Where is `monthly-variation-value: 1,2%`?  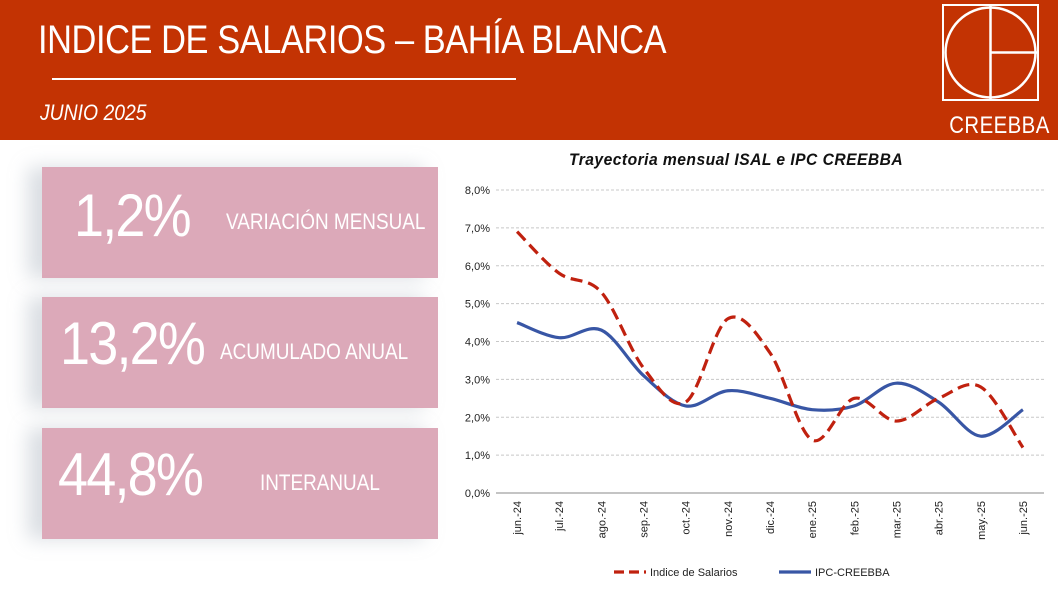
monthly-variation-value: 1,2% is located at coordinates (133, 215).